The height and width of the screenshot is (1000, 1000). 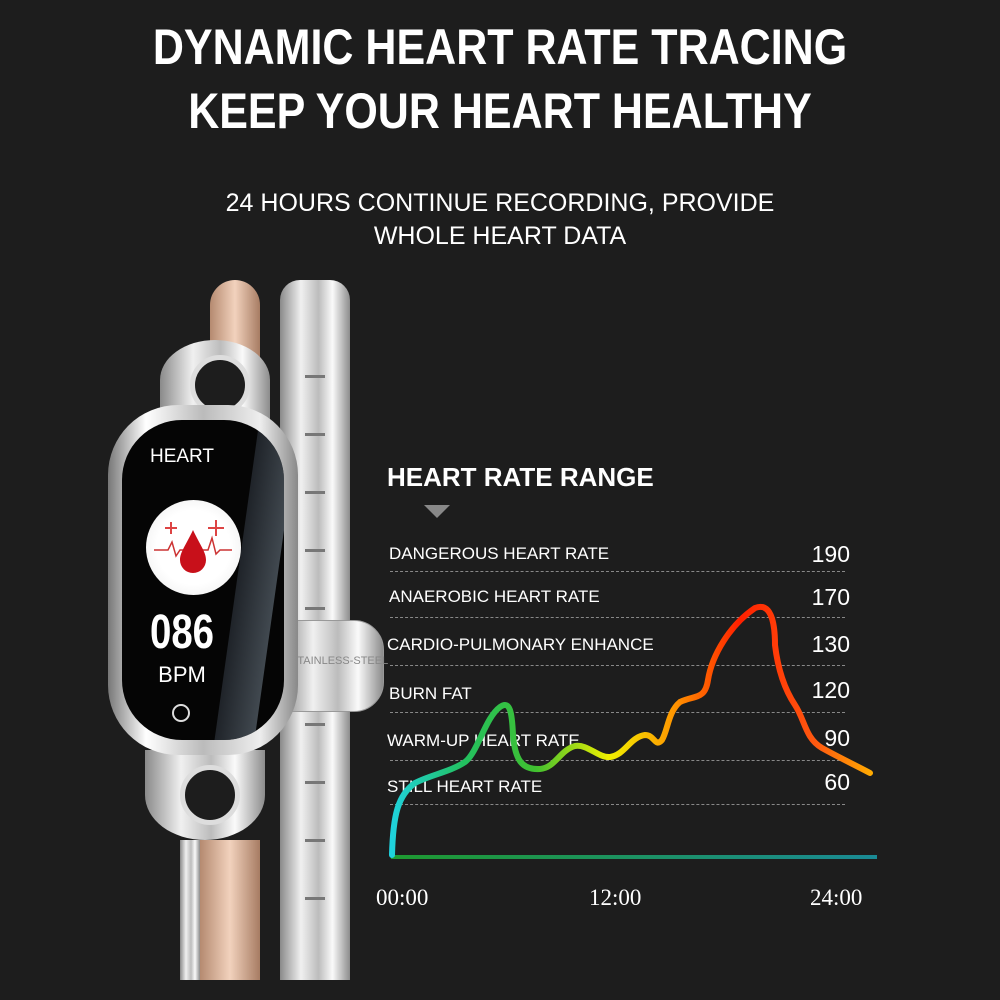 I want to click on zone-label-still: STILL HEART RATE, so click(x=465, y=786).